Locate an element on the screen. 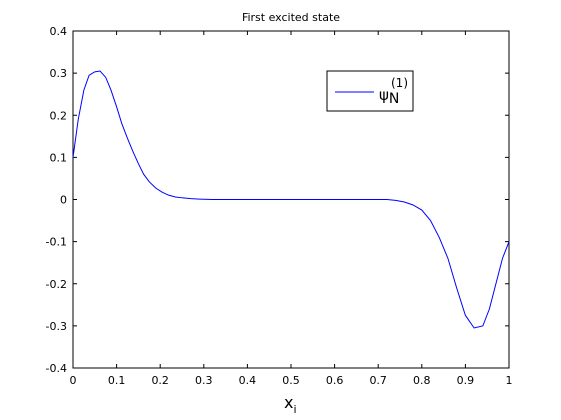  x-axis-label-subscript: i is located at coordinates (294, 409).